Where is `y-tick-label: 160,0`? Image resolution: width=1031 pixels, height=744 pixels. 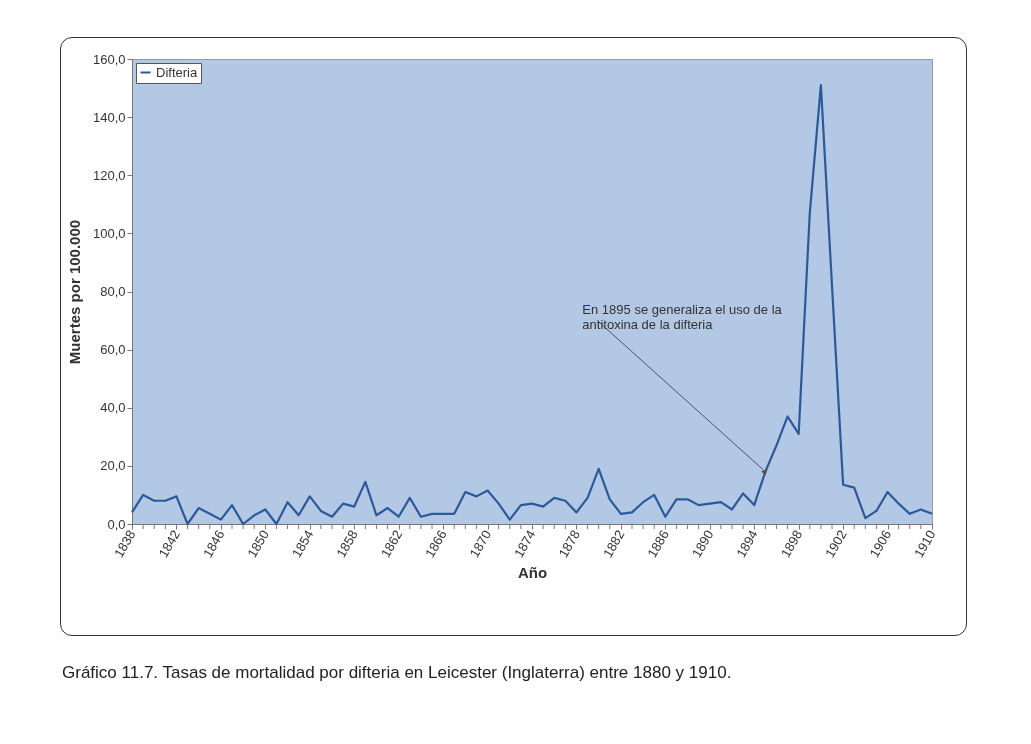
y-tick-label: 160,0 is located at coordinates (109, 59).